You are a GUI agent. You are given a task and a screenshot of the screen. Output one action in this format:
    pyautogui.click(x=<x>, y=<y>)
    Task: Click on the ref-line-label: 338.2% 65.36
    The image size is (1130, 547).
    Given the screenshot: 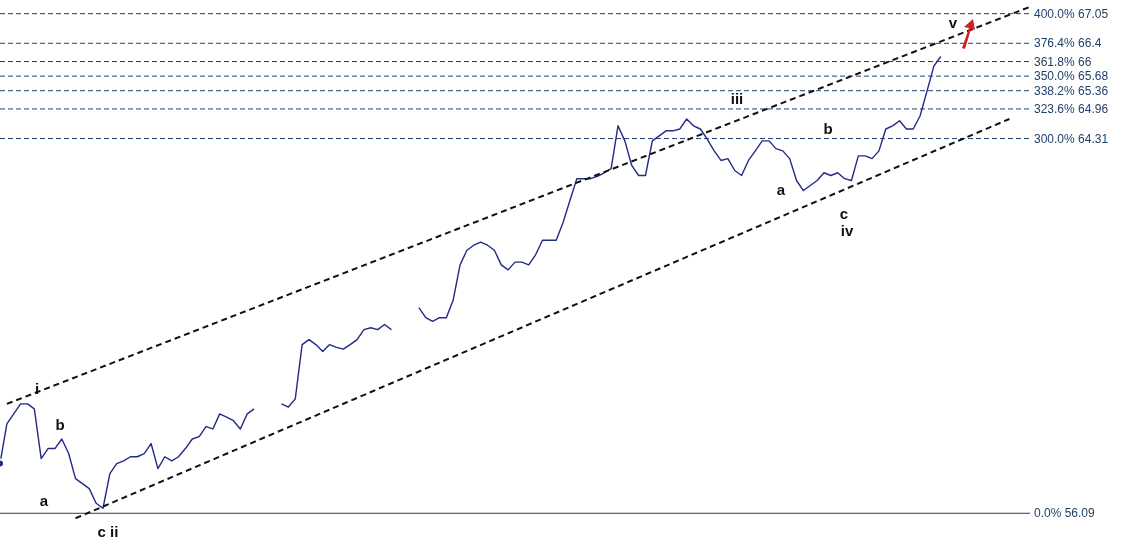 What is the action you would take?
    pyautogui.click(x=1071, y=90)
    